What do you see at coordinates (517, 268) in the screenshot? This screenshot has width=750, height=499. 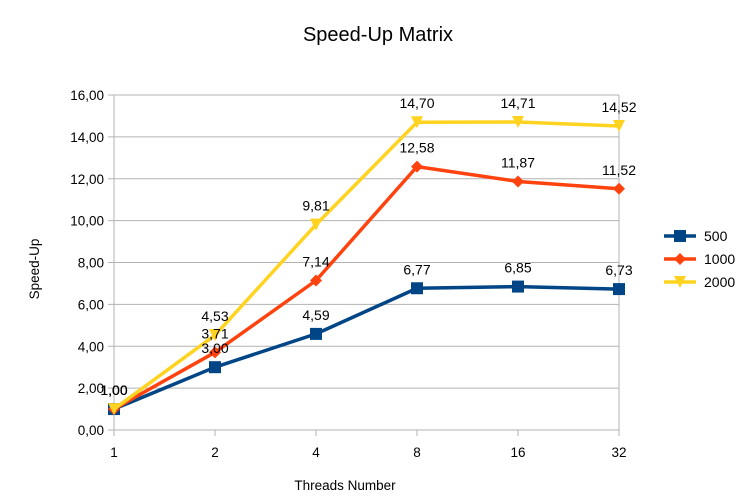 I see `data-label-500-16: 6,85` at bounding box center [517, 268].